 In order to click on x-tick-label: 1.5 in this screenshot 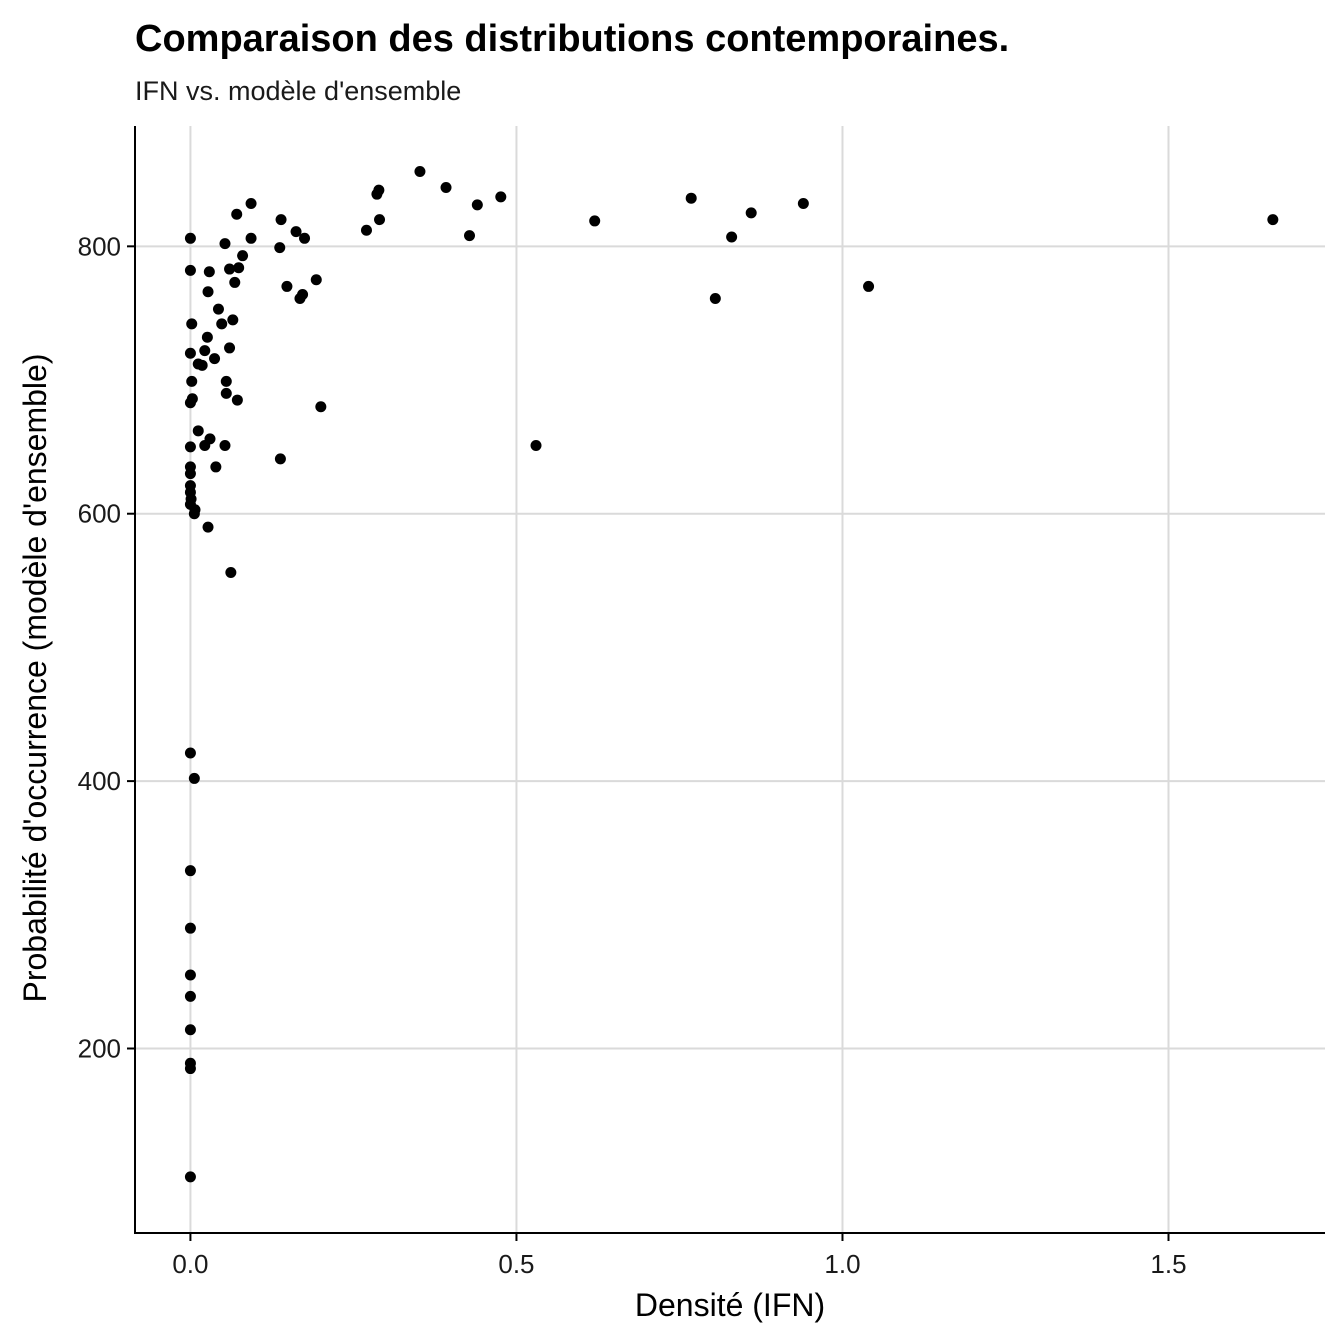, I will do `click(1168, 1264)`.